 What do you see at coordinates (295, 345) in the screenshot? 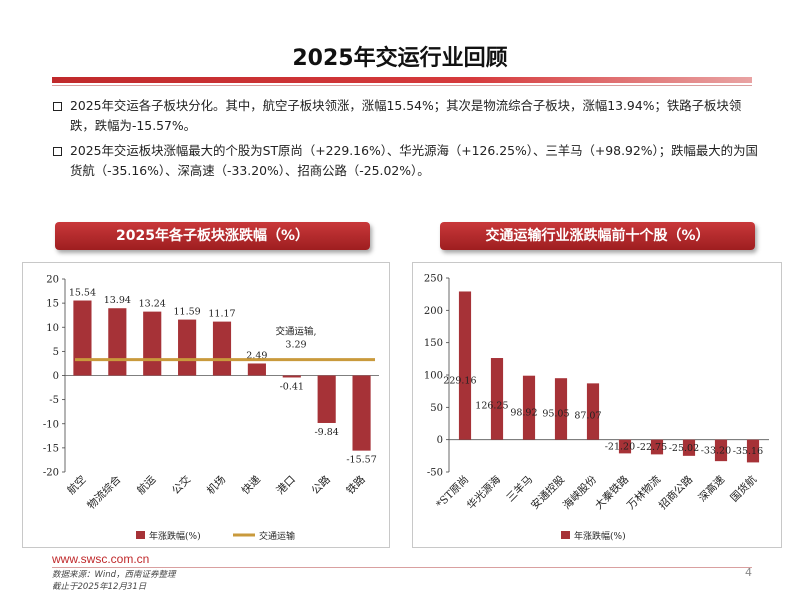
I see `reference-line-value: 3.29` at bounding box center [295, 345].